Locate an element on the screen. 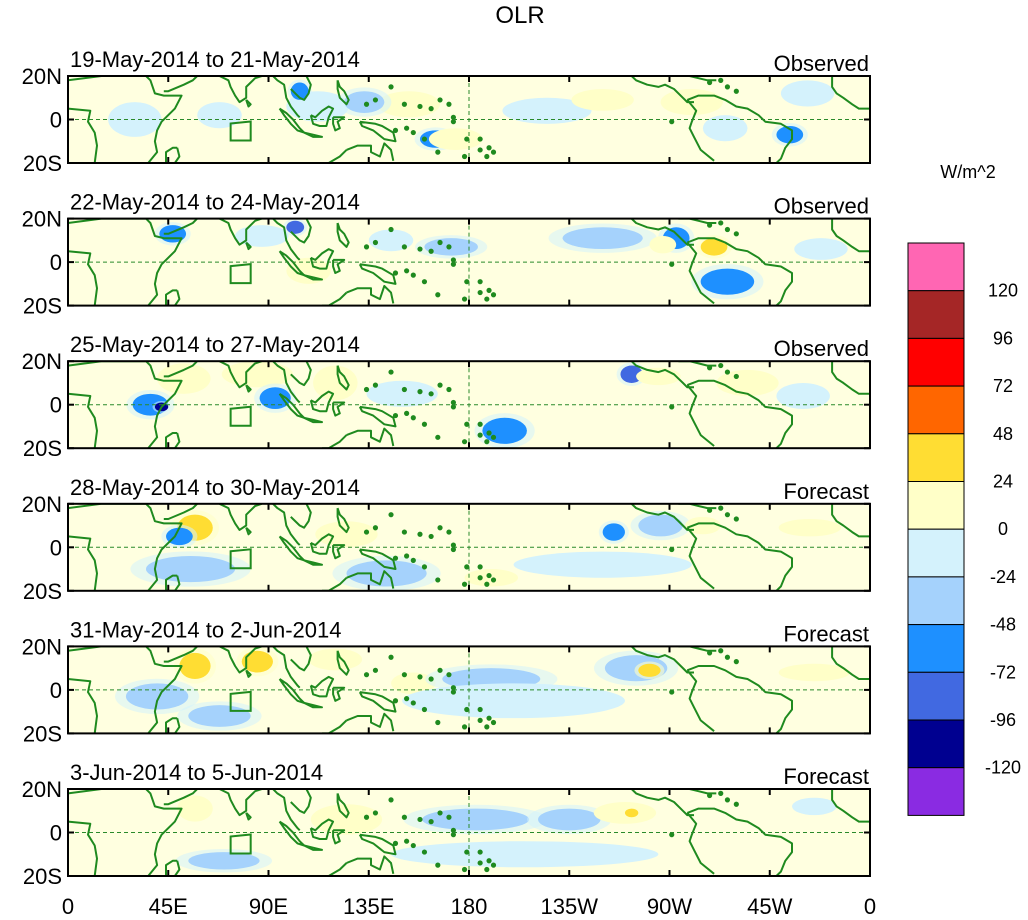 The width and height of the screenshot is (1028, 920). legend-label: 0 is located at coordinates (1003, 529).